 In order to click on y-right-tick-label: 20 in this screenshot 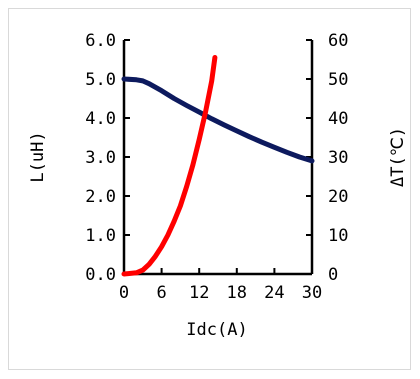, I will do `click(338, 197)`.